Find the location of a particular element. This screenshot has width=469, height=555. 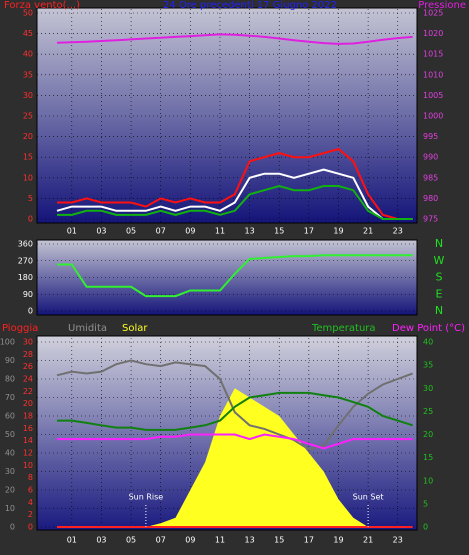

y-tick-label: 180 is located at coordinates (25, 277).